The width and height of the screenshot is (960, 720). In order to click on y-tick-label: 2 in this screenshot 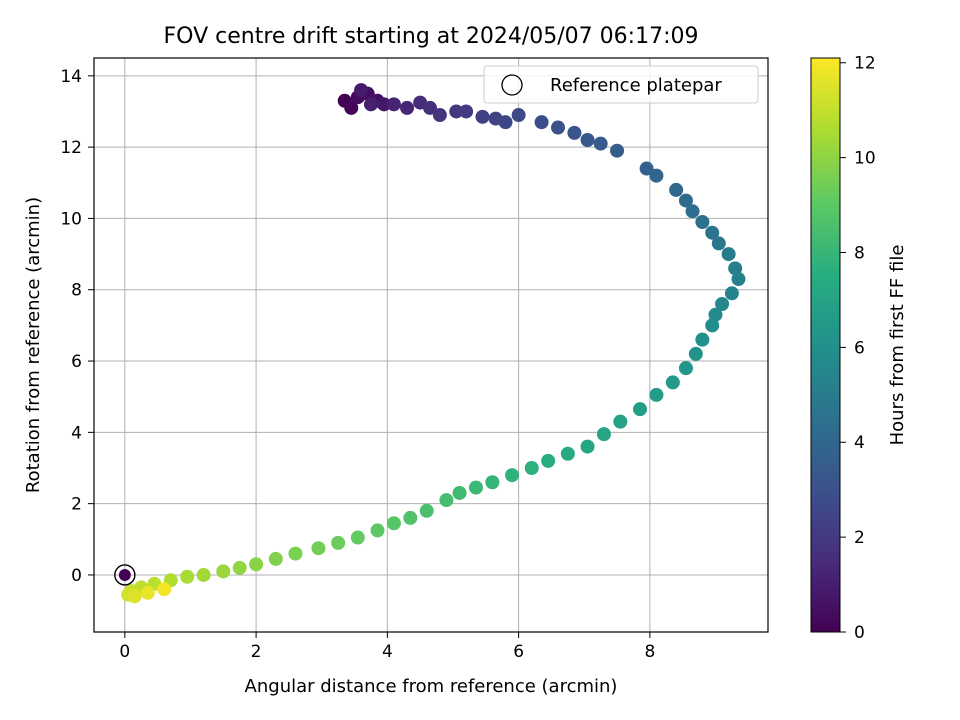, I will do `click(76, 505)`.